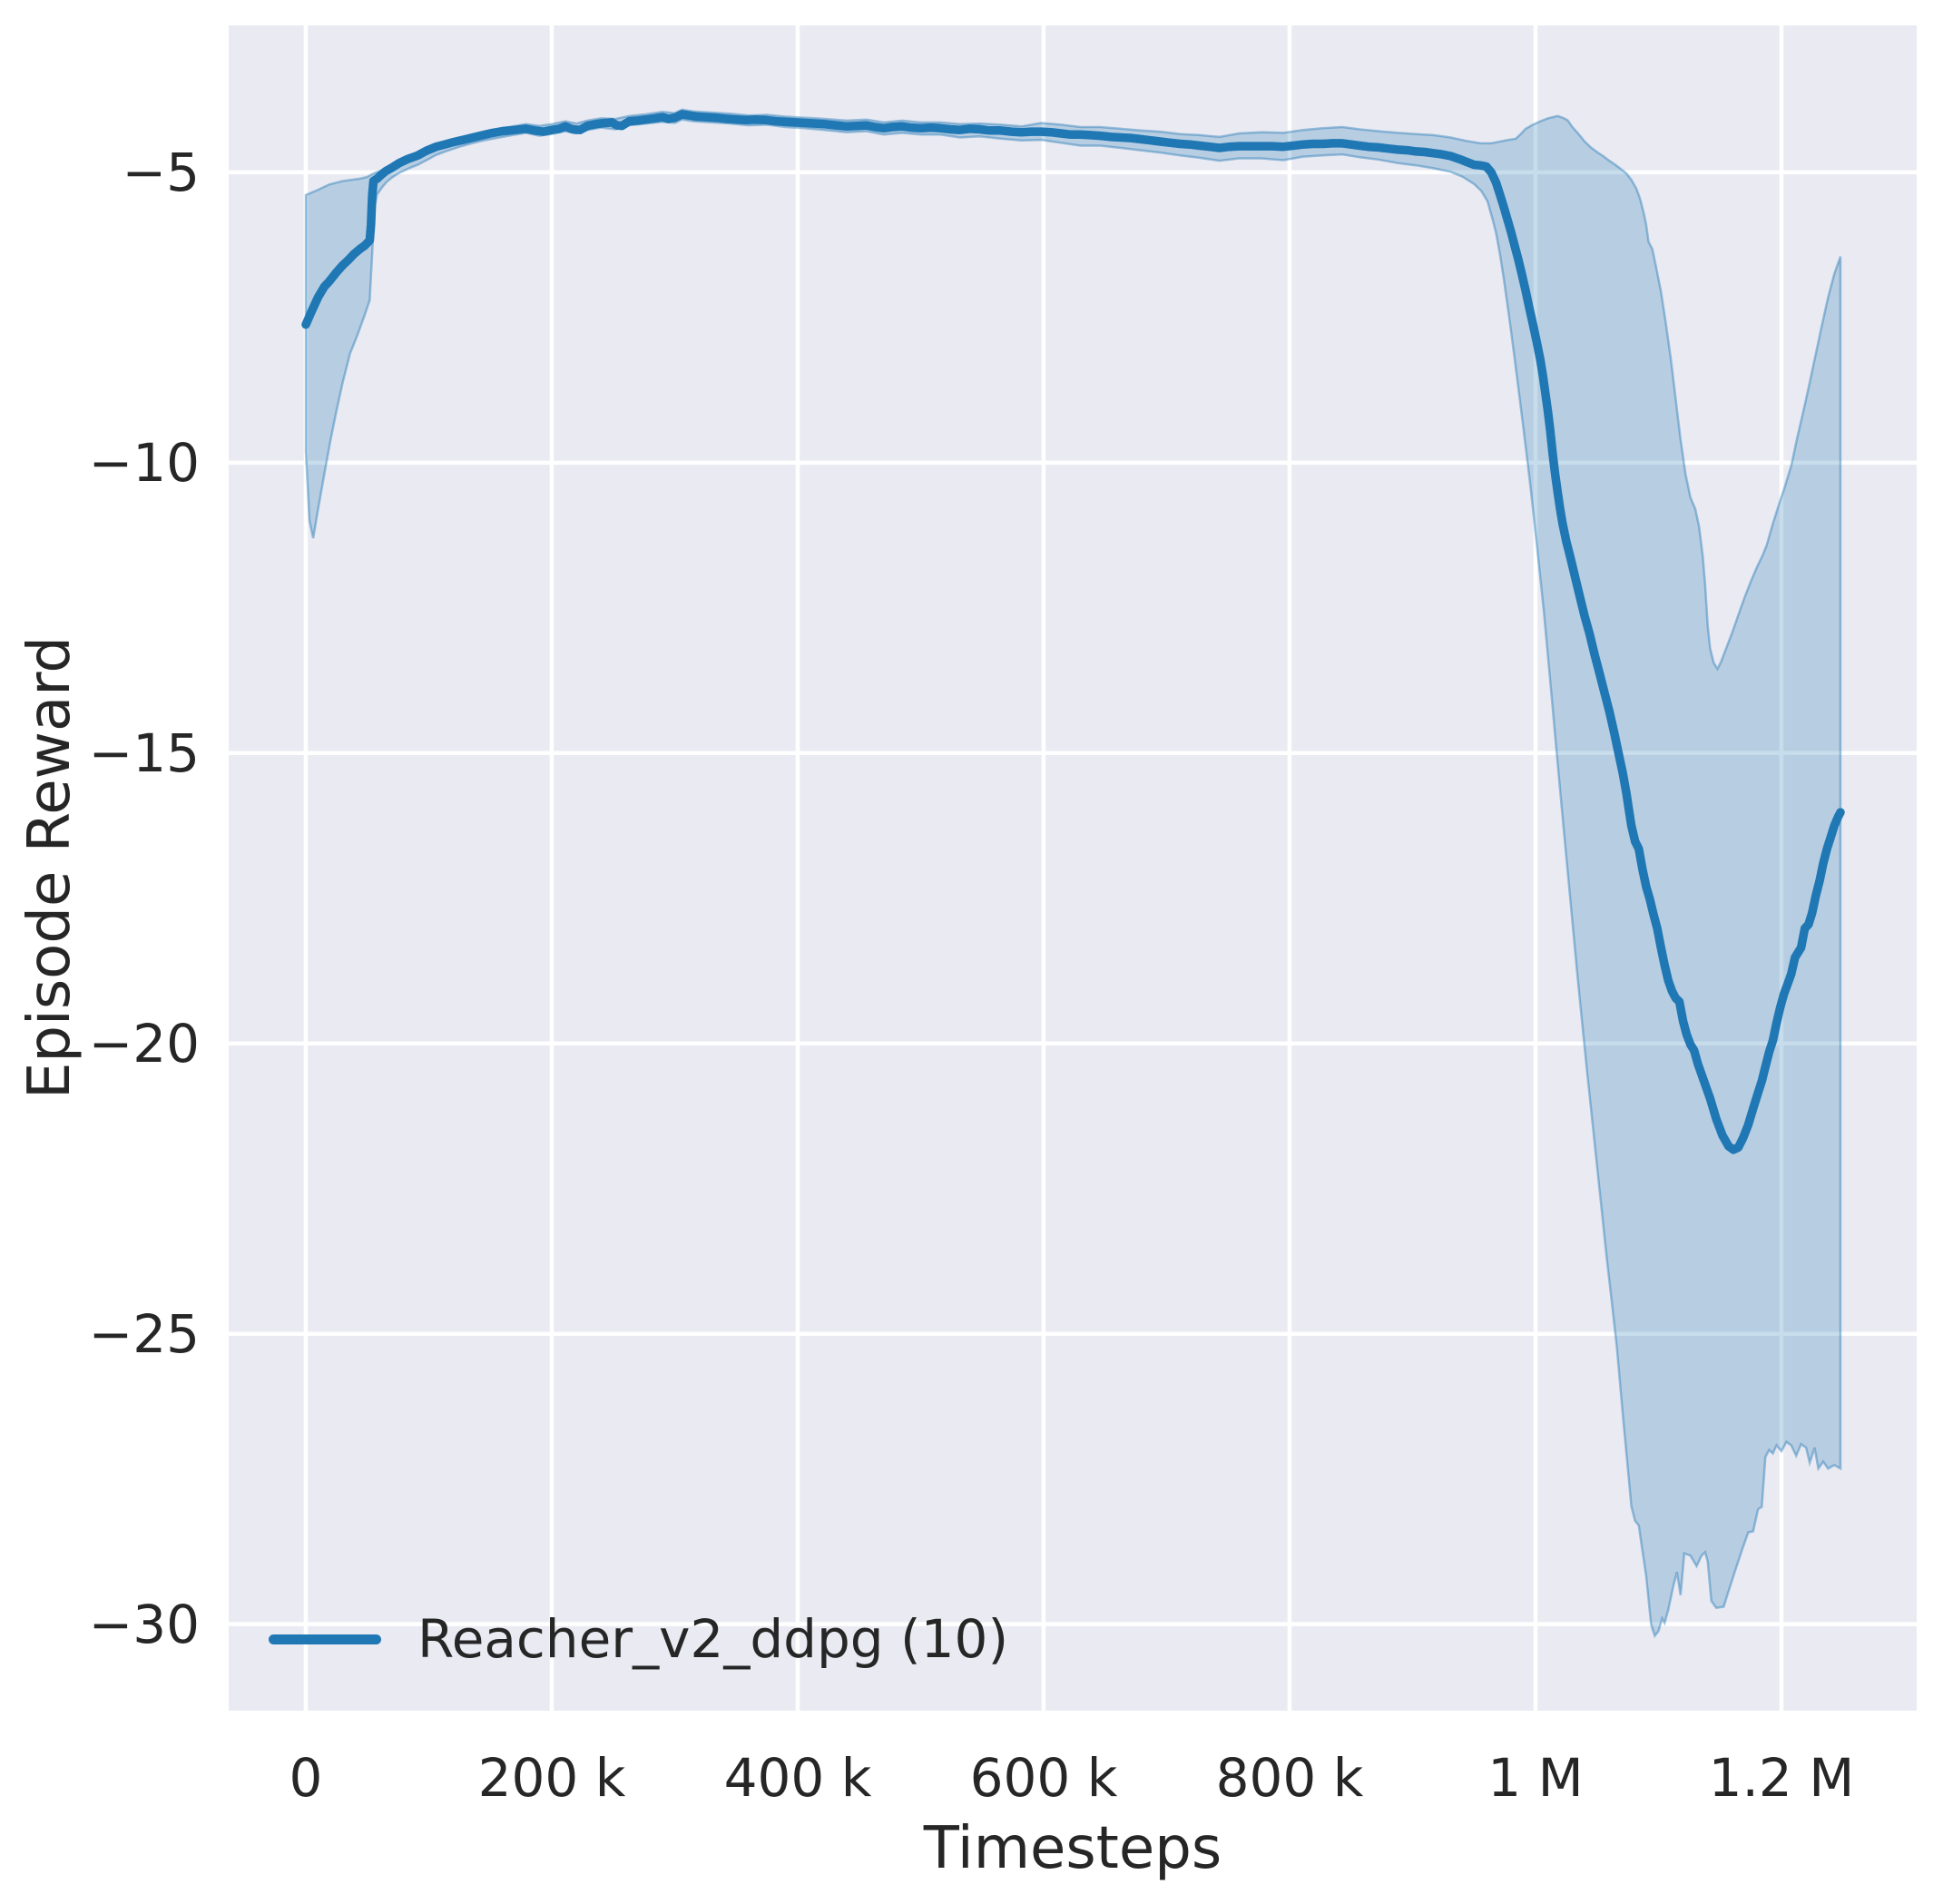 The width and height of the screenshot is (1953, 1904). I want to click on x-axis-tick-label: 600 k, so click(1044, 1778).